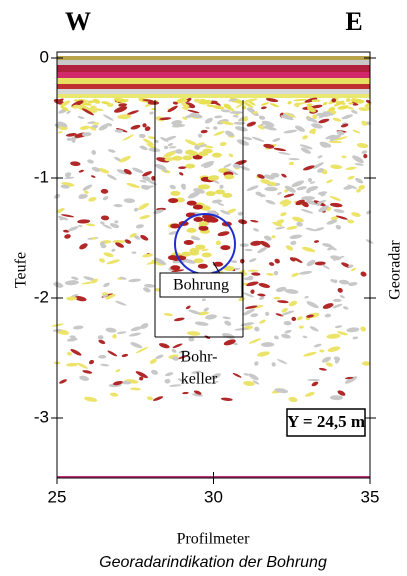  What do you see at coordinates (41, 176) in the screenshot?
I see `y-tick-label: -1` at bounding box center [41, 176].